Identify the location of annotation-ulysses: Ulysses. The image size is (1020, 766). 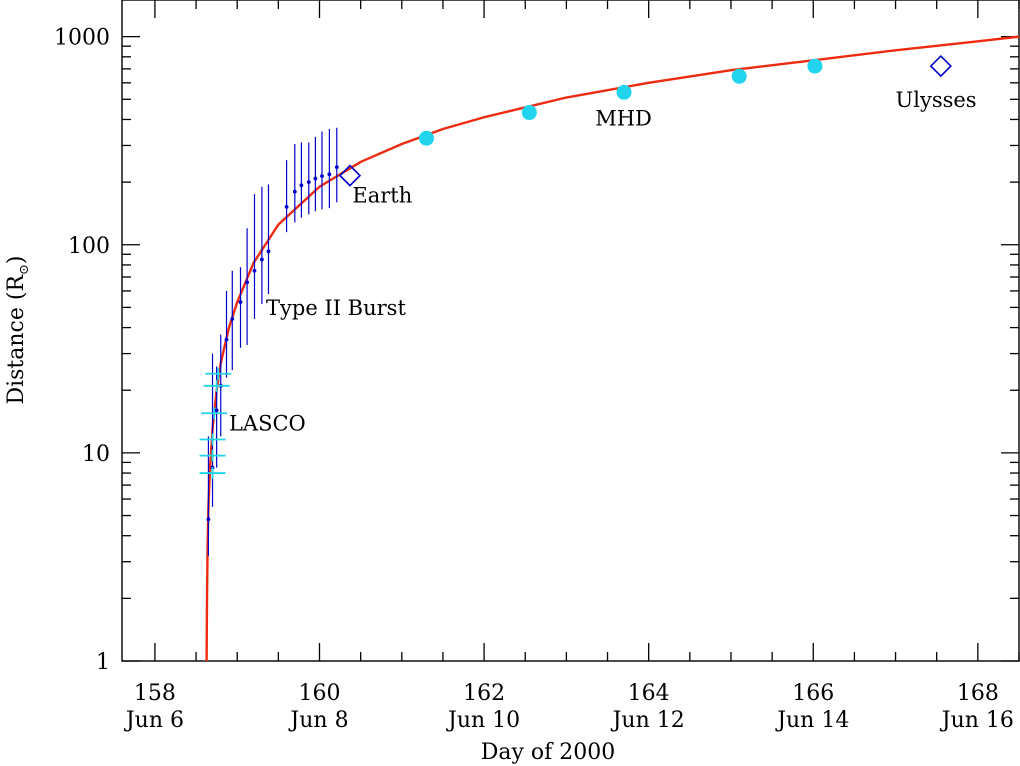
(936, 100).